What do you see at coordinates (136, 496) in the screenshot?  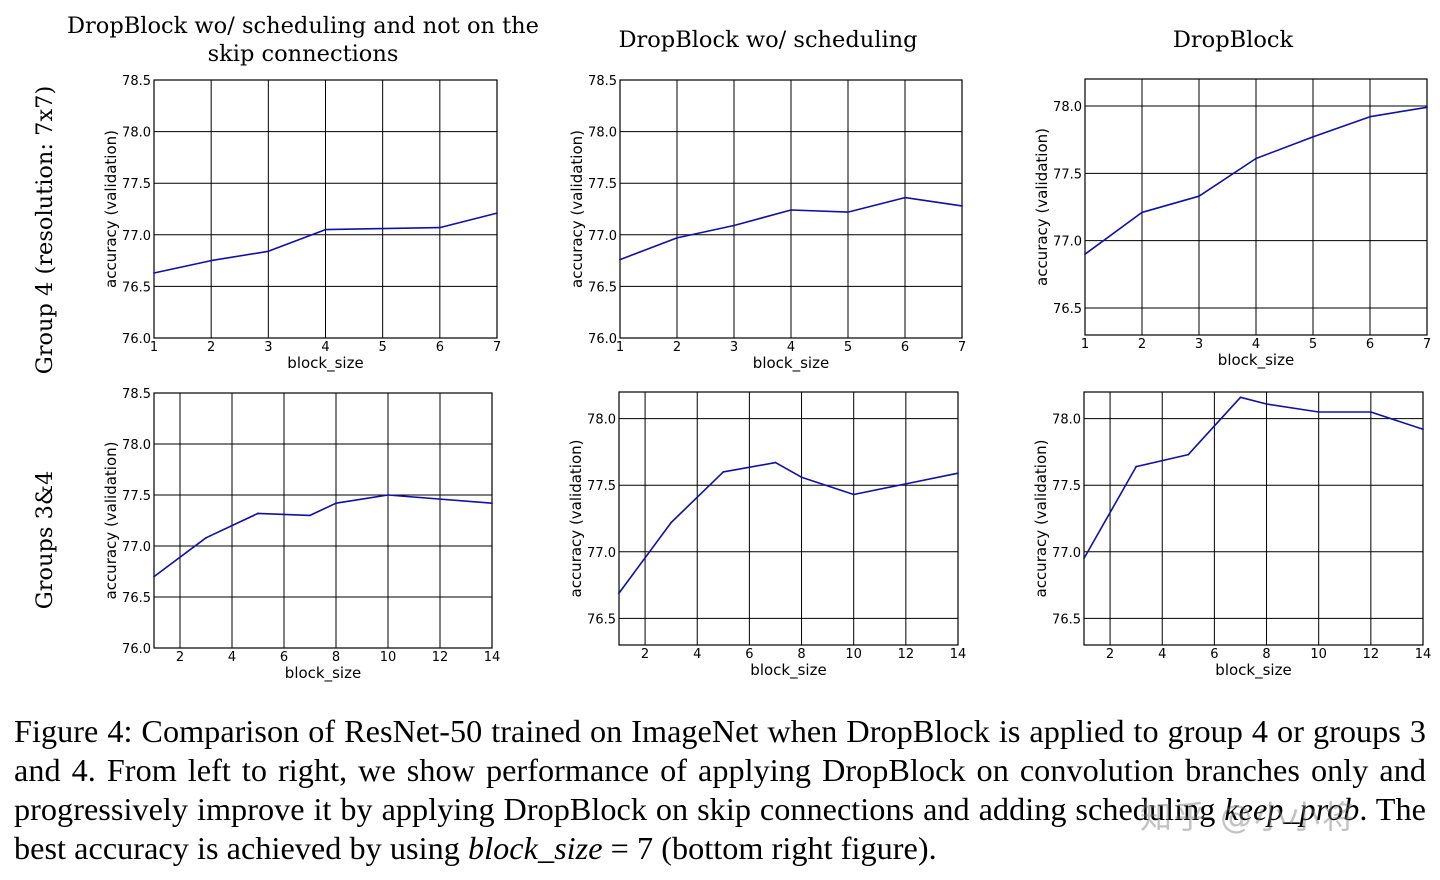 I see `chart-2-1-ytick-label: 77.5` at bounding box center [136, 496].